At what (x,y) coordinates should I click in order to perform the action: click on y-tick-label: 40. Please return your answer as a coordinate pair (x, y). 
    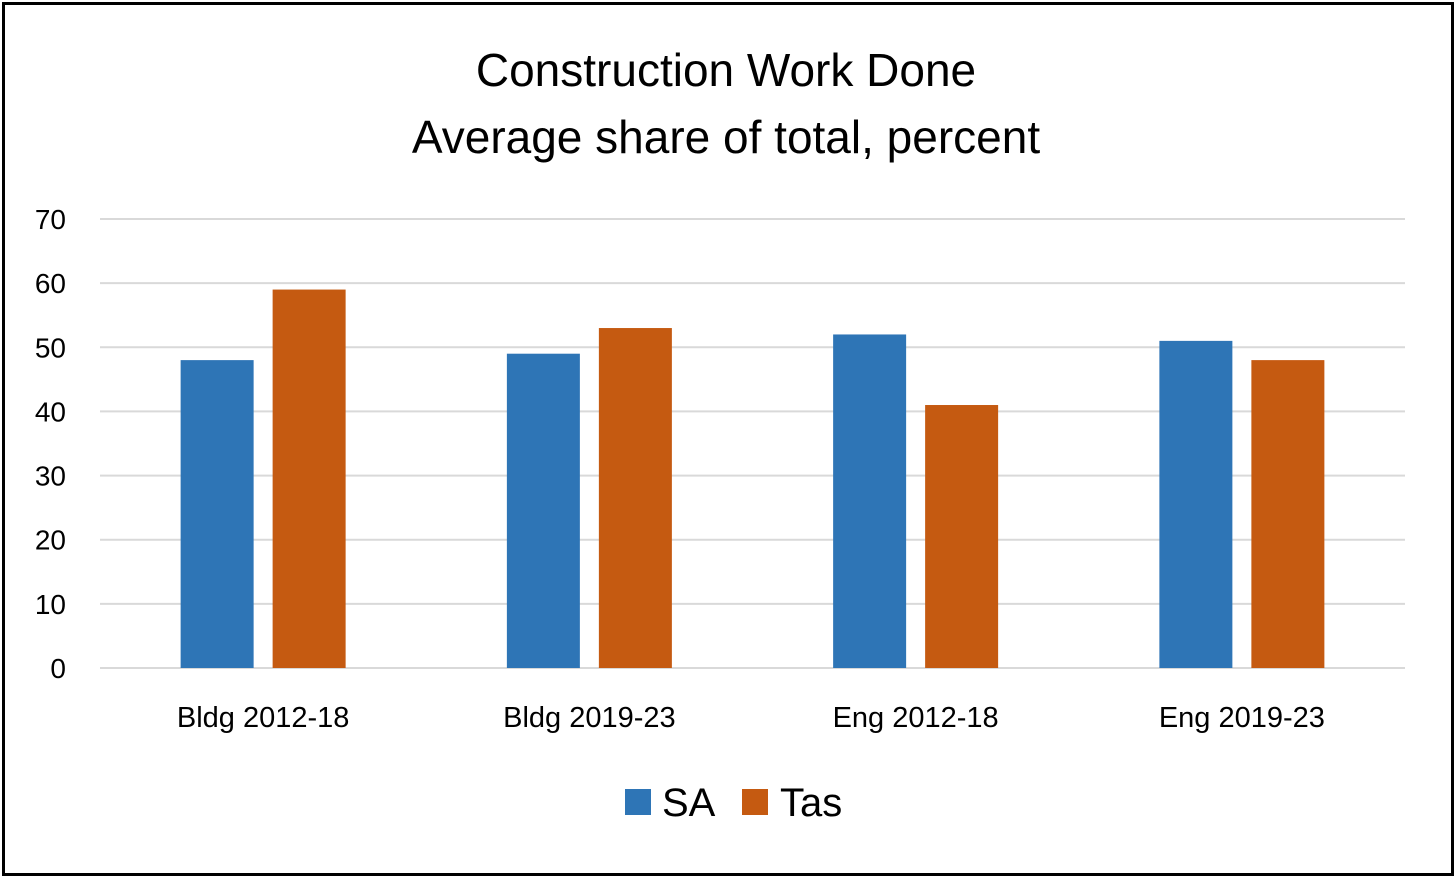
    Looking at the image, I should click on (50, 411).